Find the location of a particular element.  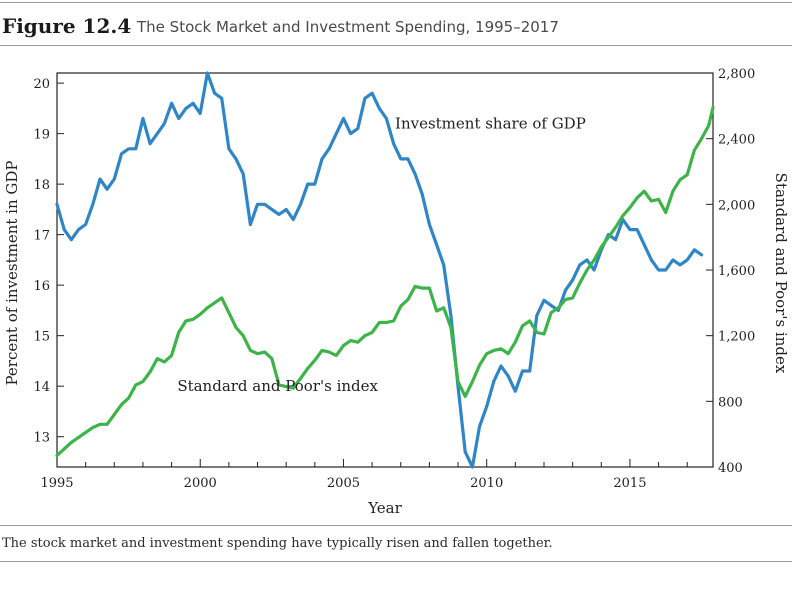

y-right-tick-label: 1,200 is located at coordinates (736, 337).